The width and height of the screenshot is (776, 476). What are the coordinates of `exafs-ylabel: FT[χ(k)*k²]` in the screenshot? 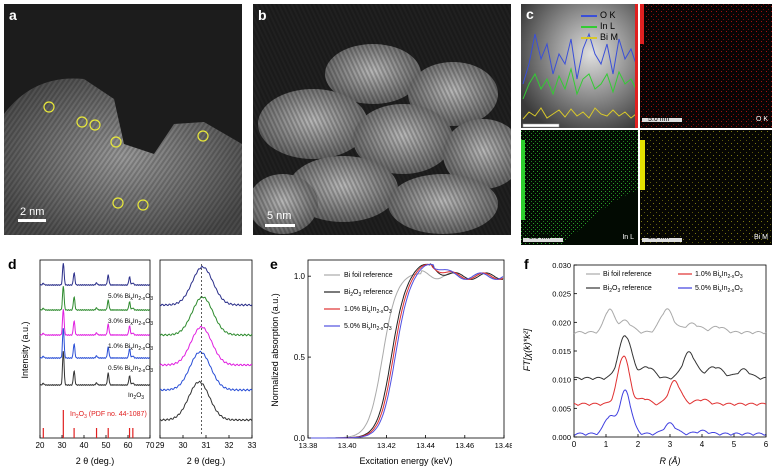 It's located at (527, 349).